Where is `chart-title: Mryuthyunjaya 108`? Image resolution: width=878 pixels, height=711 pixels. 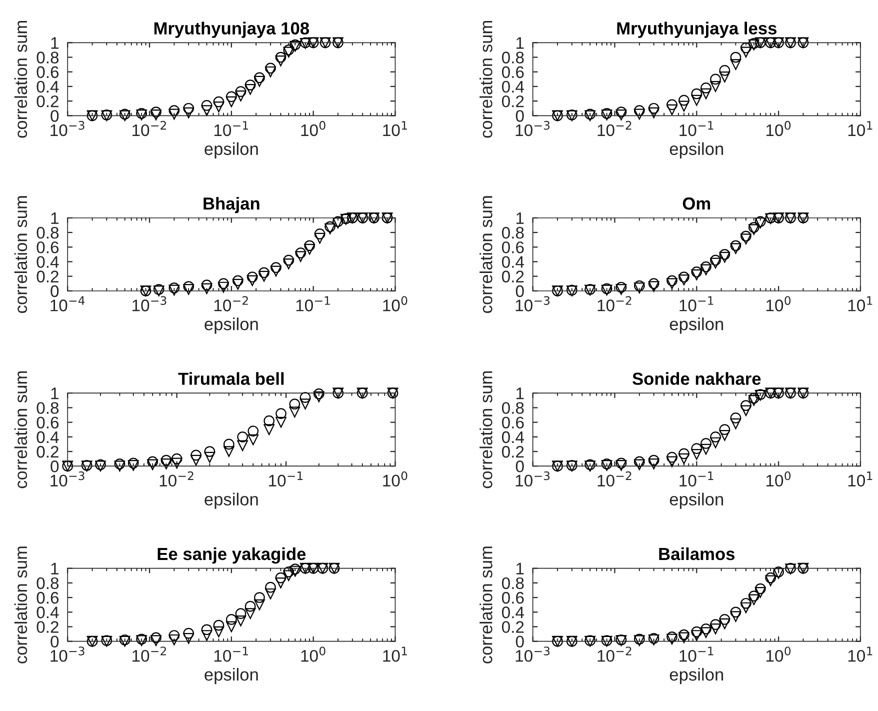
chart-title: Mryuthyunjaya 108 is located at coordinates (232, 30).